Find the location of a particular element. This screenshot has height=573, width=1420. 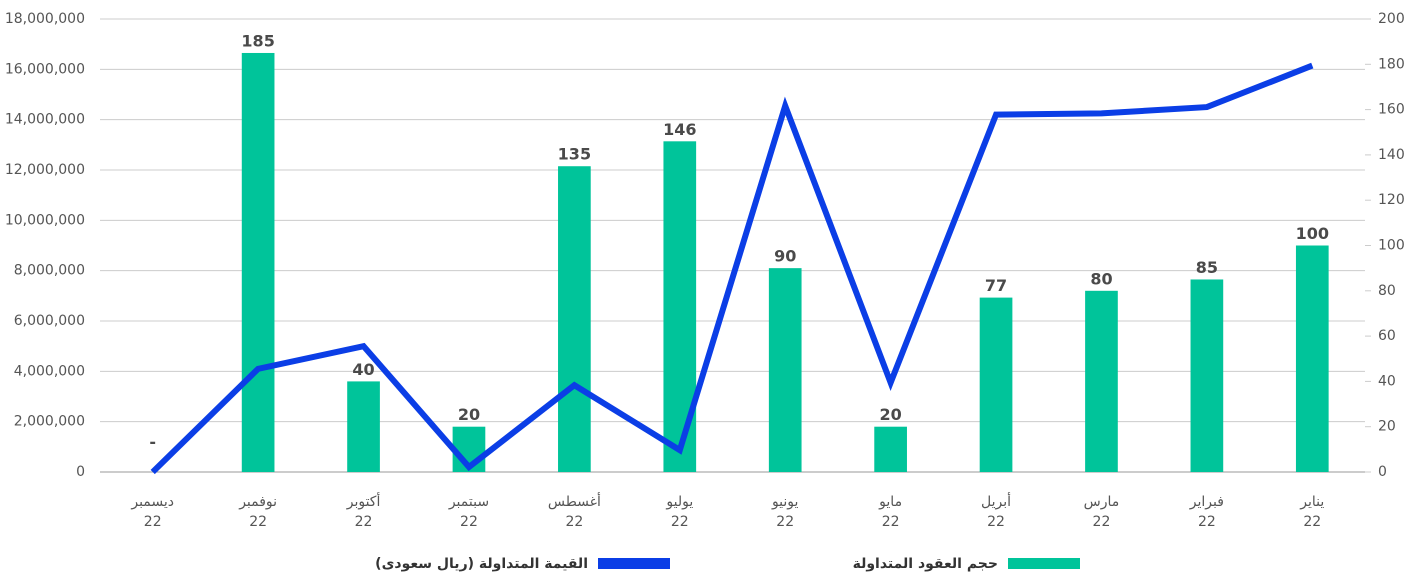

y-tick-label: 18,000,000 is located at coordinates (45, 19).